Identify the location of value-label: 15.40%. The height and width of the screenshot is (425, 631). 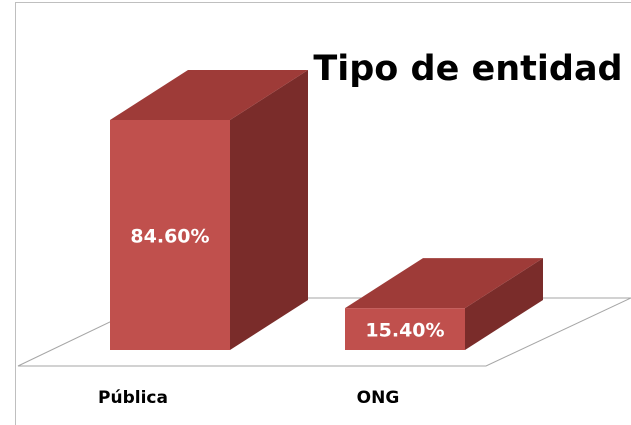
(404, 331).